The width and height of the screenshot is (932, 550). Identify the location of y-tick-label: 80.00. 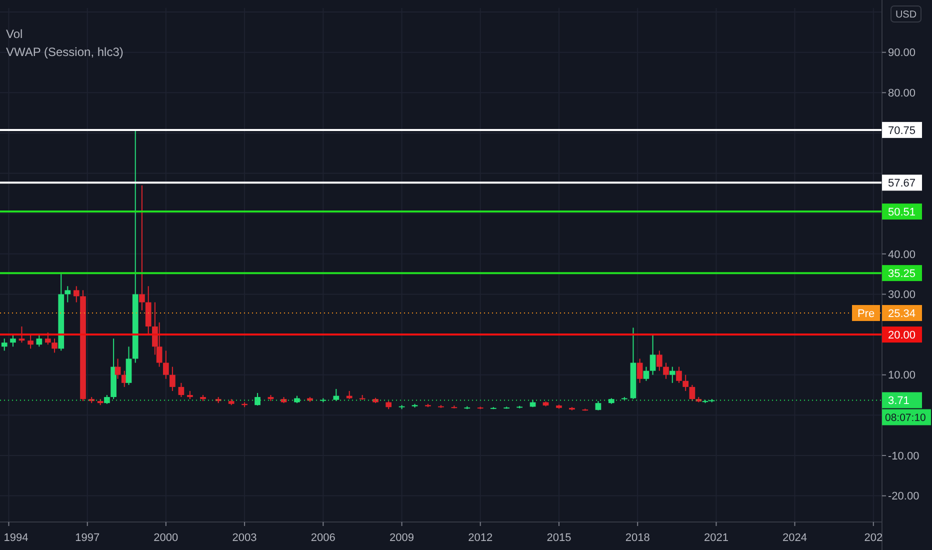
(902, 94).